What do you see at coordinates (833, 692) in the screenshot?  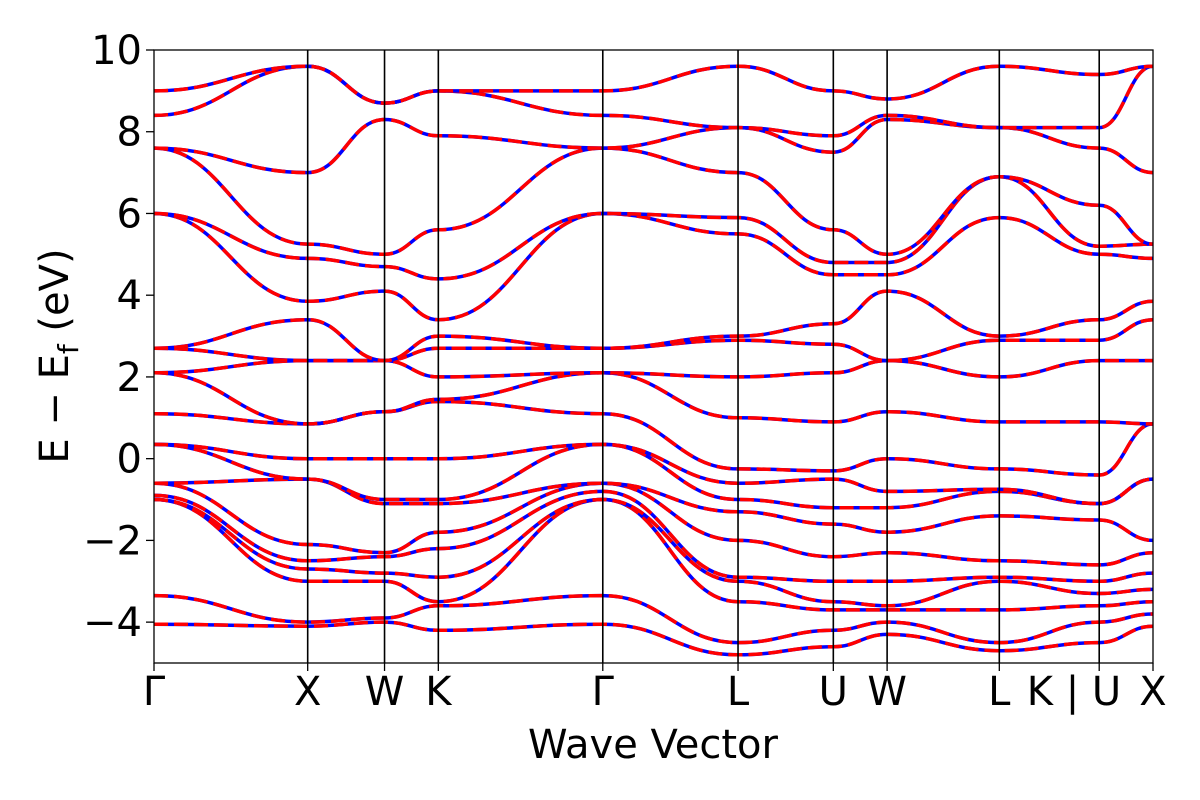 I see `x-tick-label: U` at bounding box center [833, 692].